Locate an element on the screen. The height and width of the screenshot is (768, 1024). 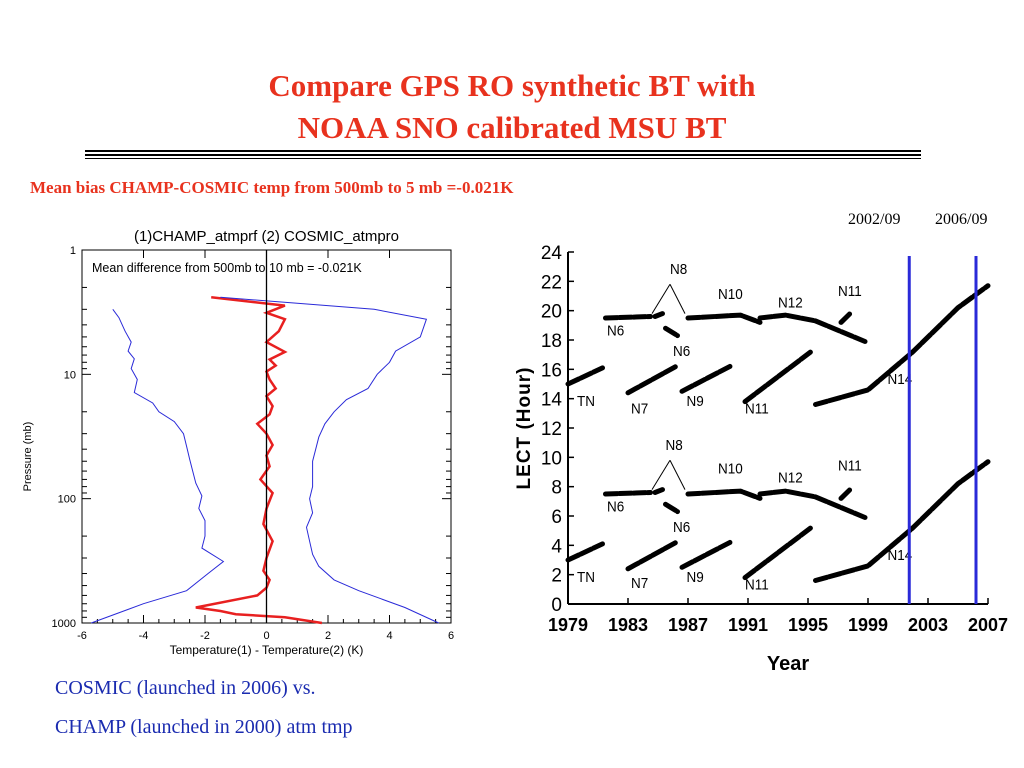
y-tick-label: 8 is located at coordinates (556, 488).